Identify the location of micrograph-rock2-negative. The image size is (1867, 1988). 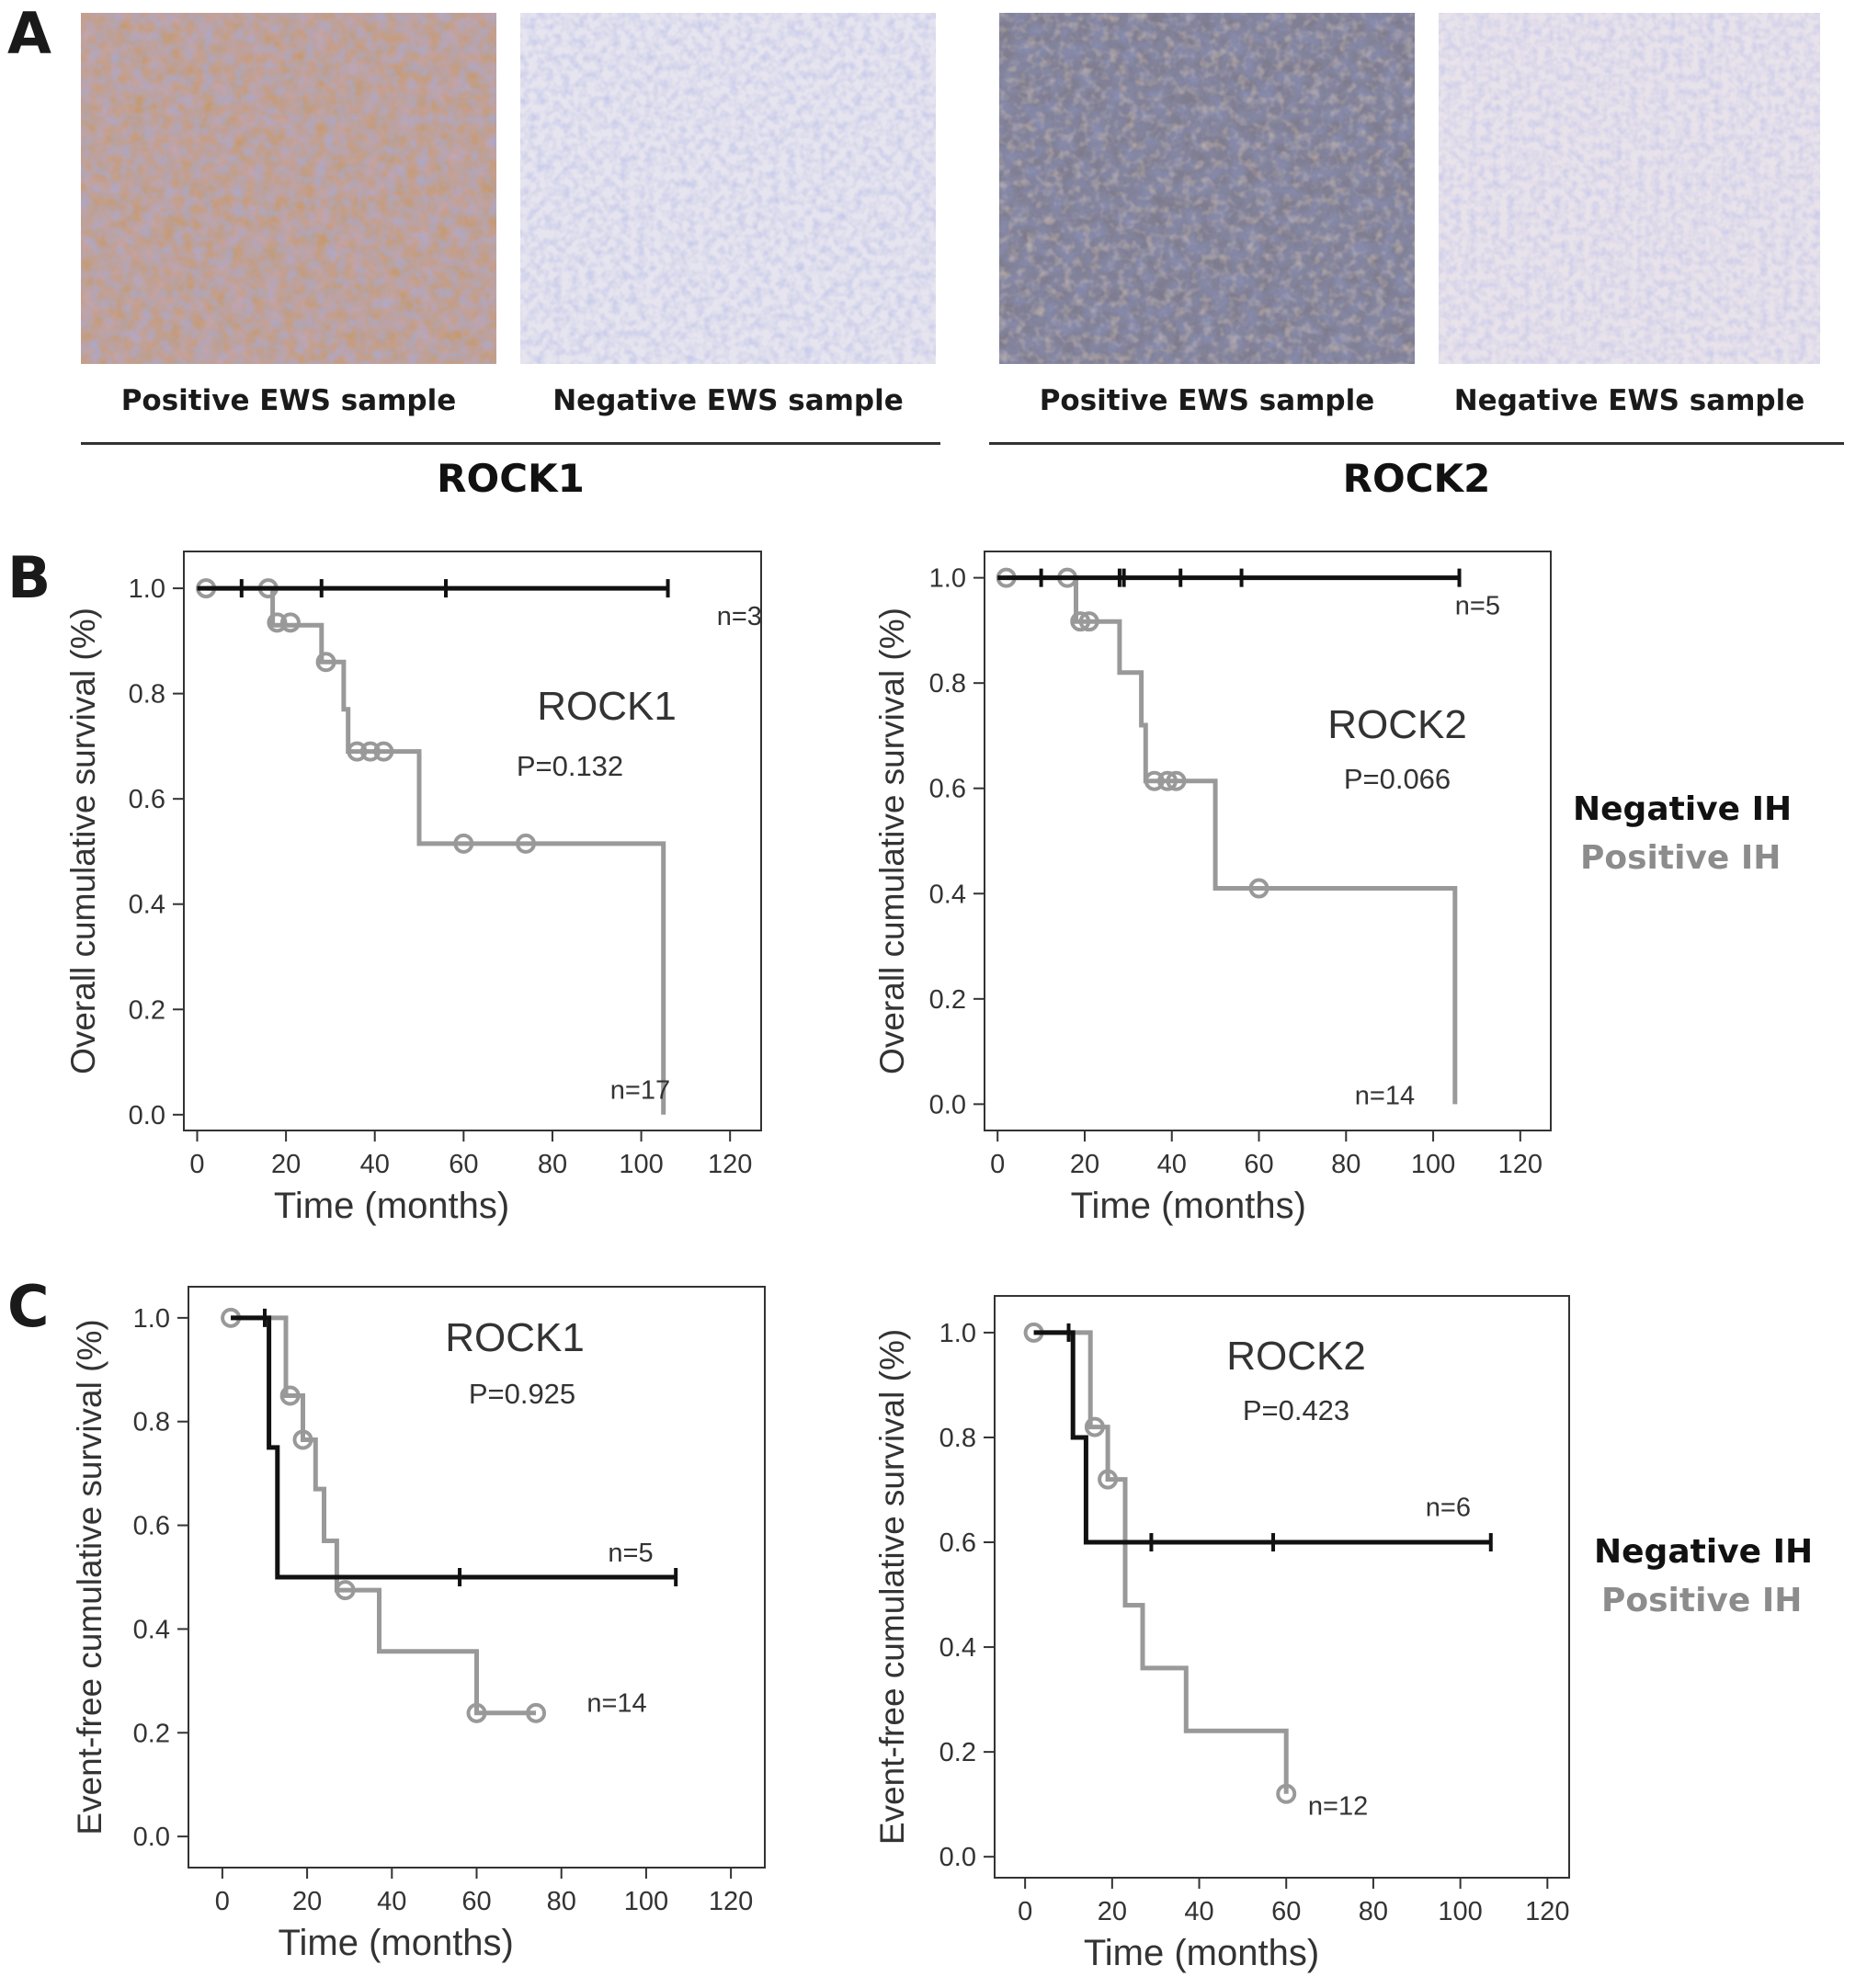
(1629, 188).